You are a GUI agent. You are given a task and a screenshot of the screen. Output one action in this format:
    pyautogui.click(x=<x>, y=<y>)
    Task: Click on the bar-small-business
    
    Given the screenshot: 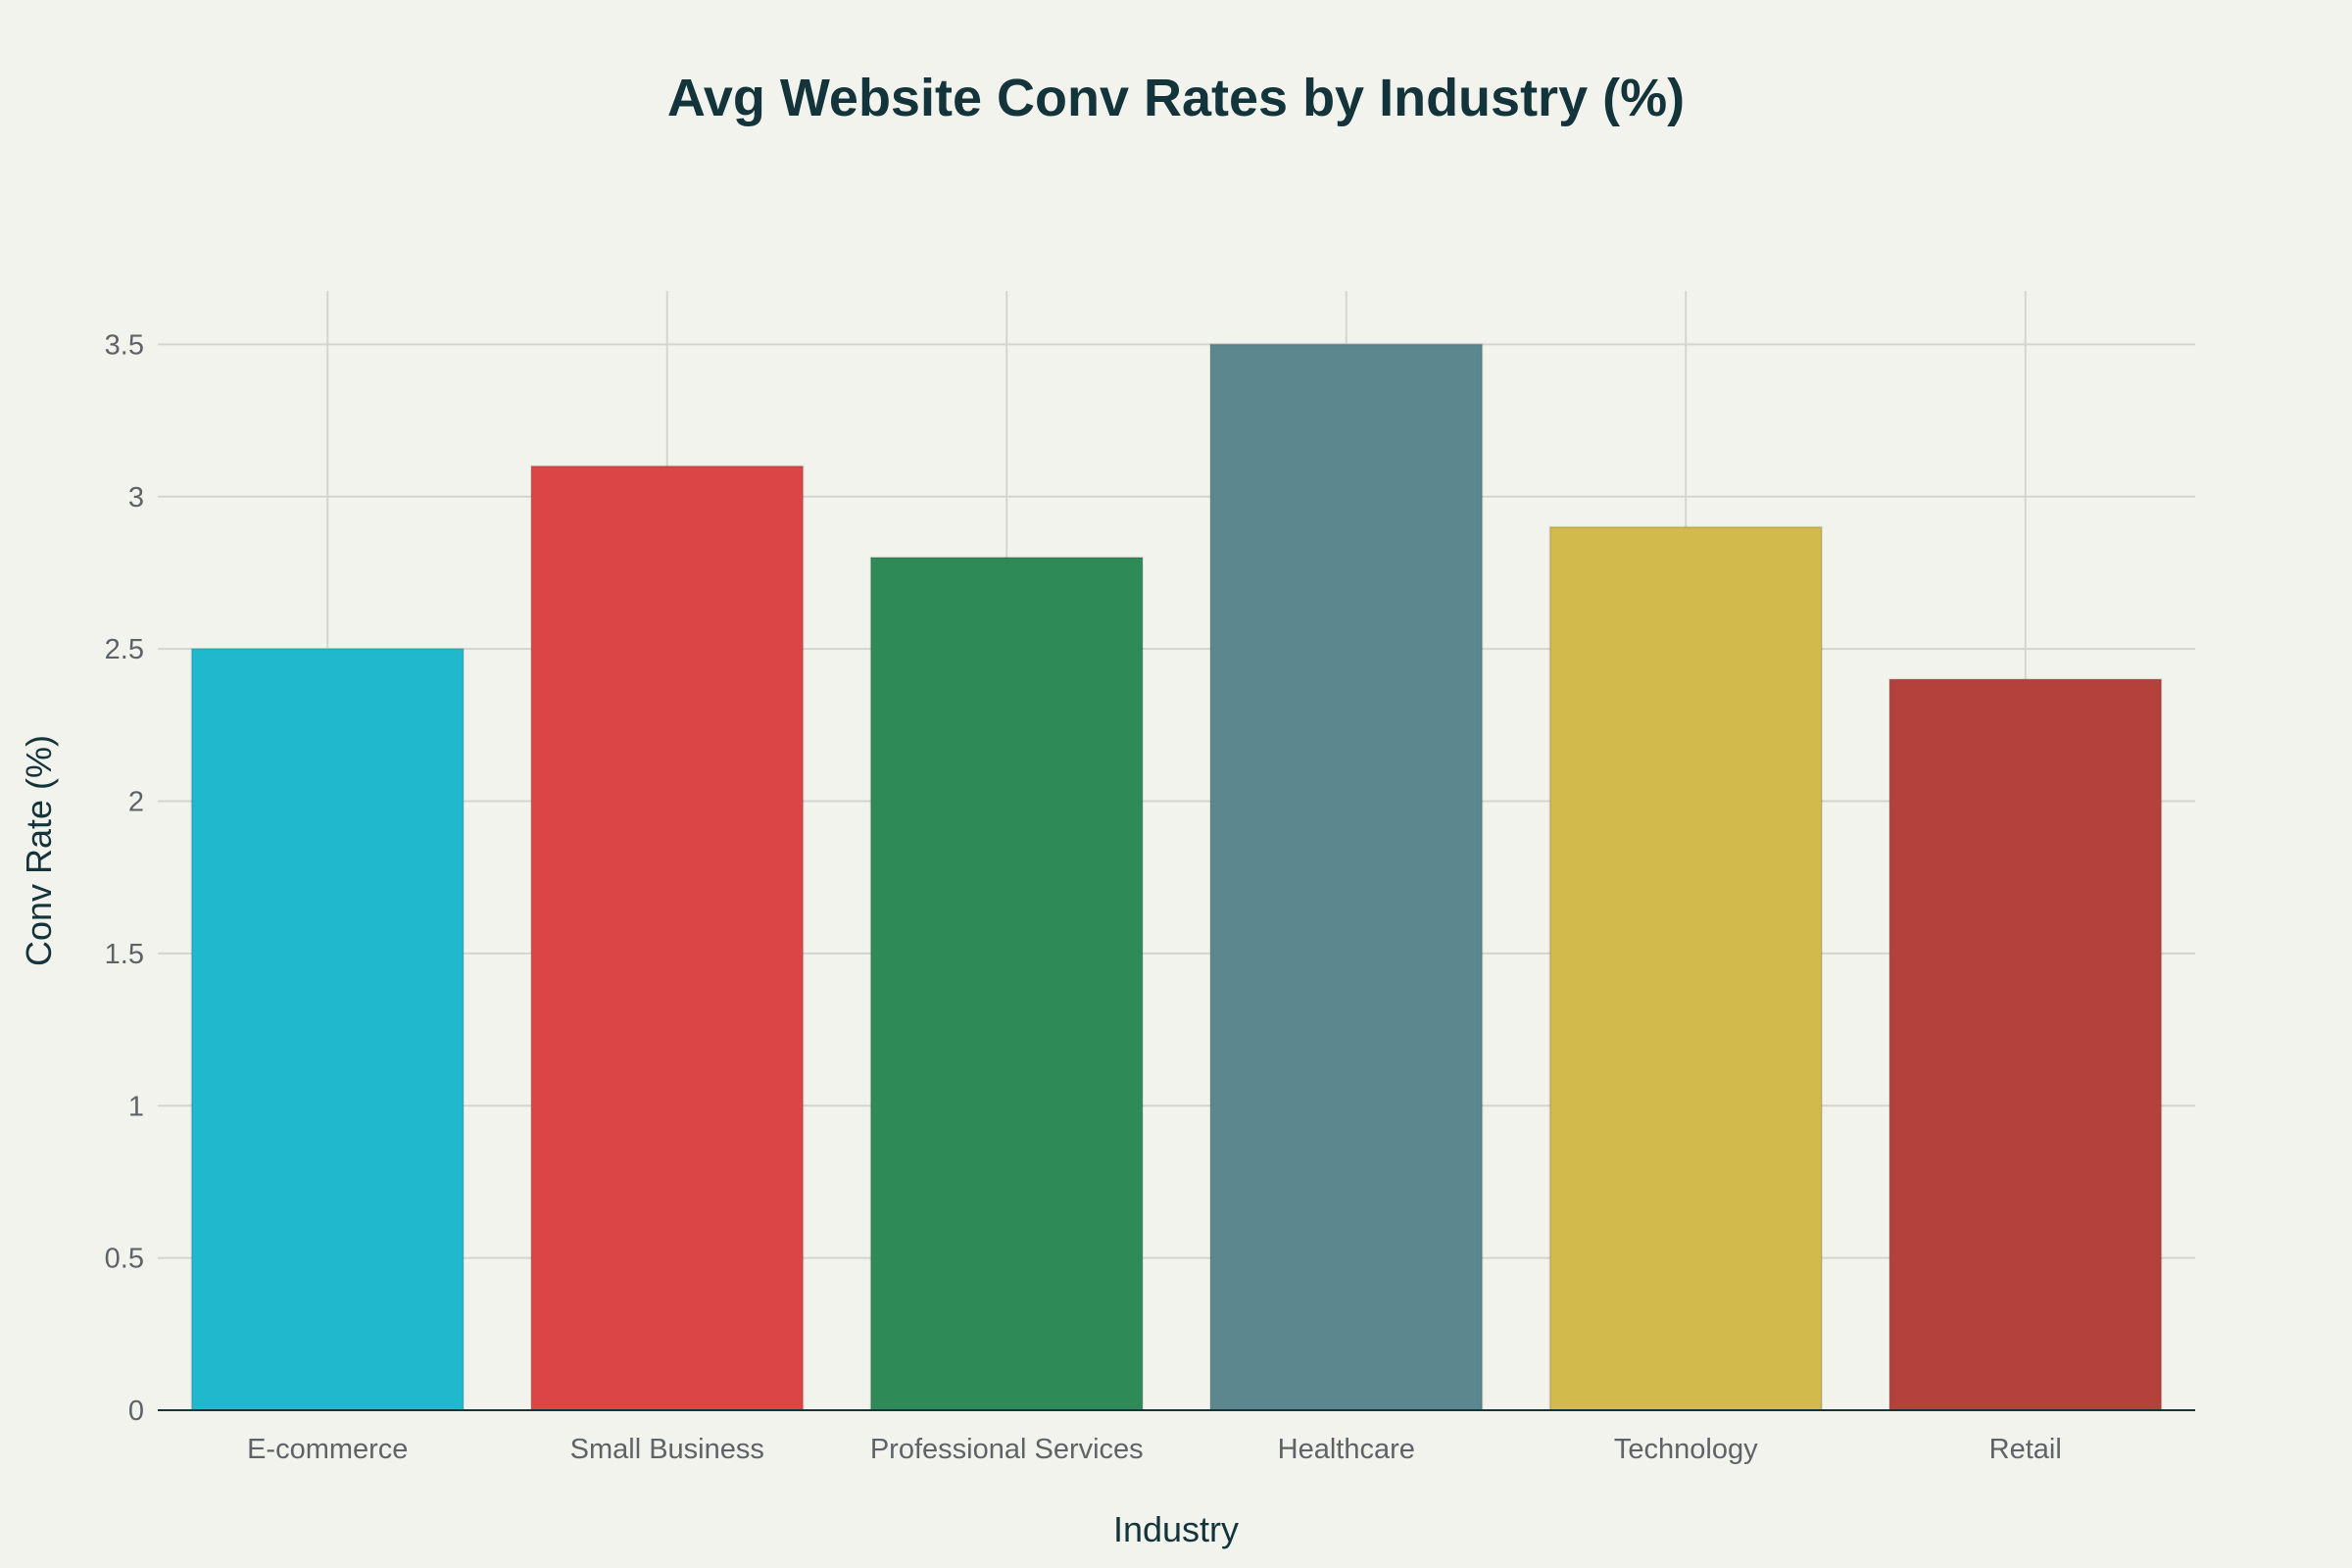 What is the action you would take?
    pyautogui.click(x=667, y=938)
    